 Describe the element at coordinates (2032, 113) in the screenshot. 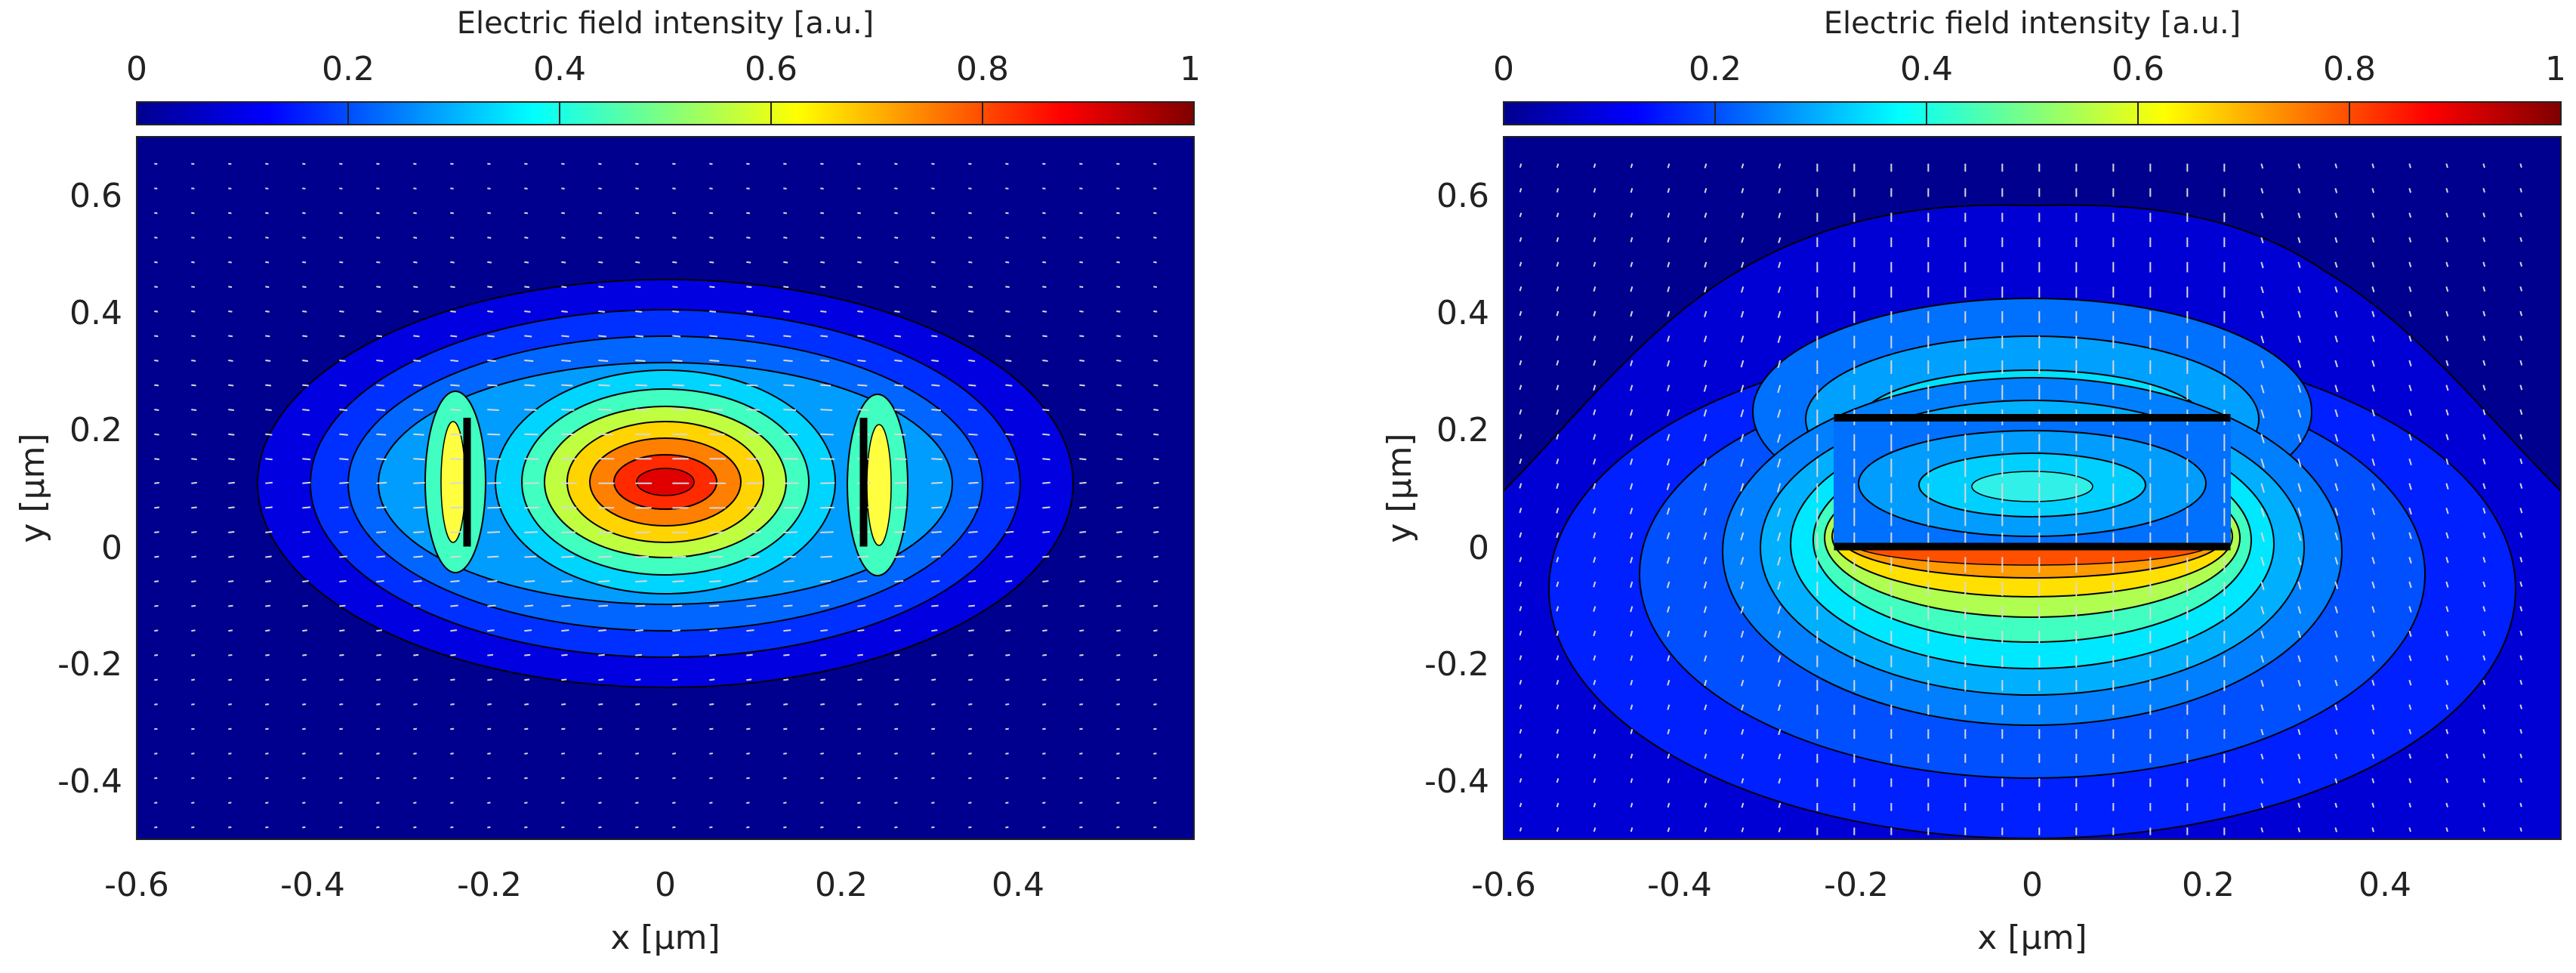

I see `right-colorbar` at that location.